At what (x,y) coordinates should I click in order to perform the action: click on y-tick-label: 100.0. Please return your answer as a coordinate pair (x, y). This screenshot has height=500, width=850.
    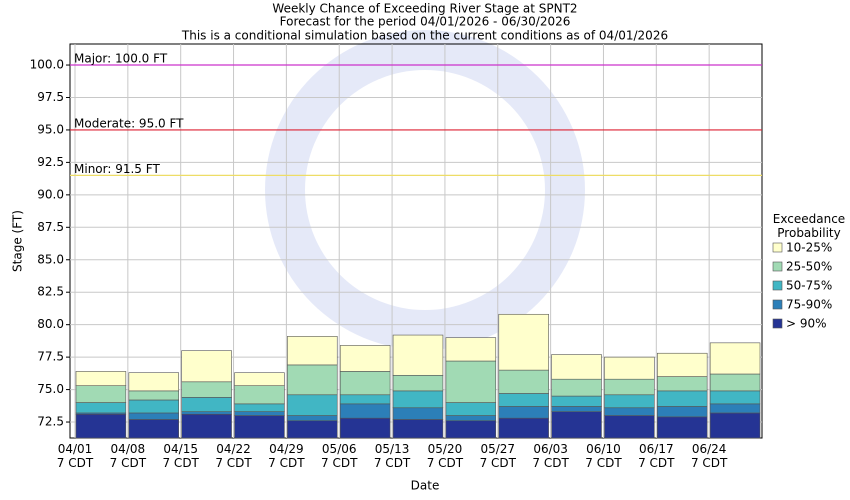
    Looking at the image, I should click on (47, 65).